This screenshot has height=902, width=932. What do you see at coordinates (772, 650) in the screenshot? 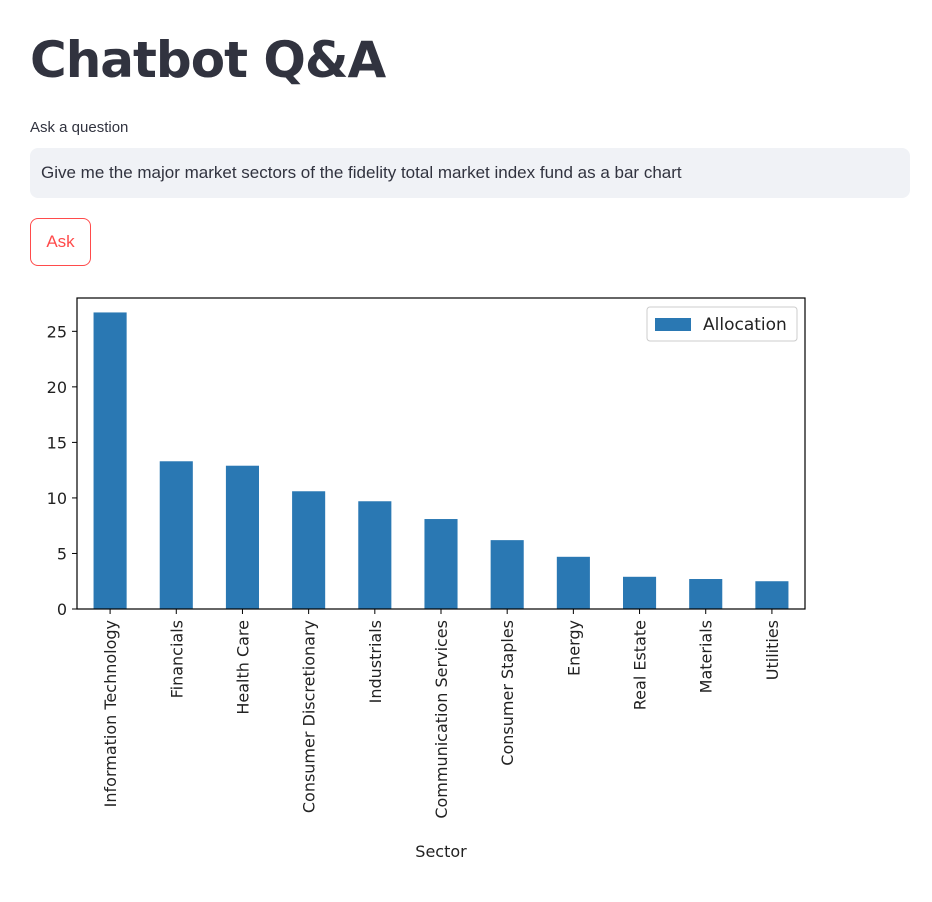
I see `x-tick-label: Utilities` at bounding box center [772, 650].